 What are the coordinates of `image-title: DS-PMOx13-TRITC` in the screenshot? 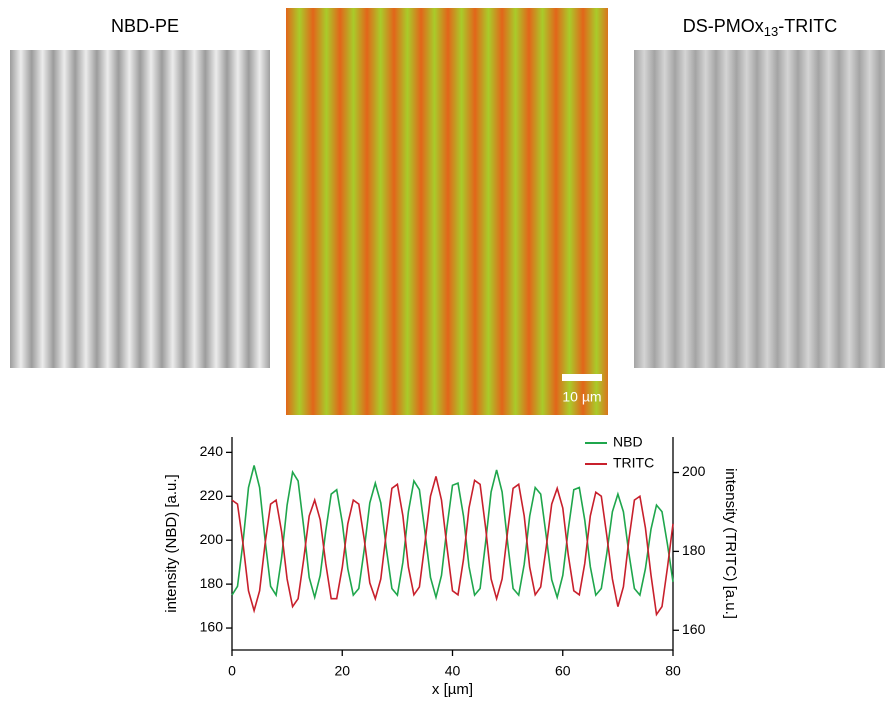 It's located at (760, 28).